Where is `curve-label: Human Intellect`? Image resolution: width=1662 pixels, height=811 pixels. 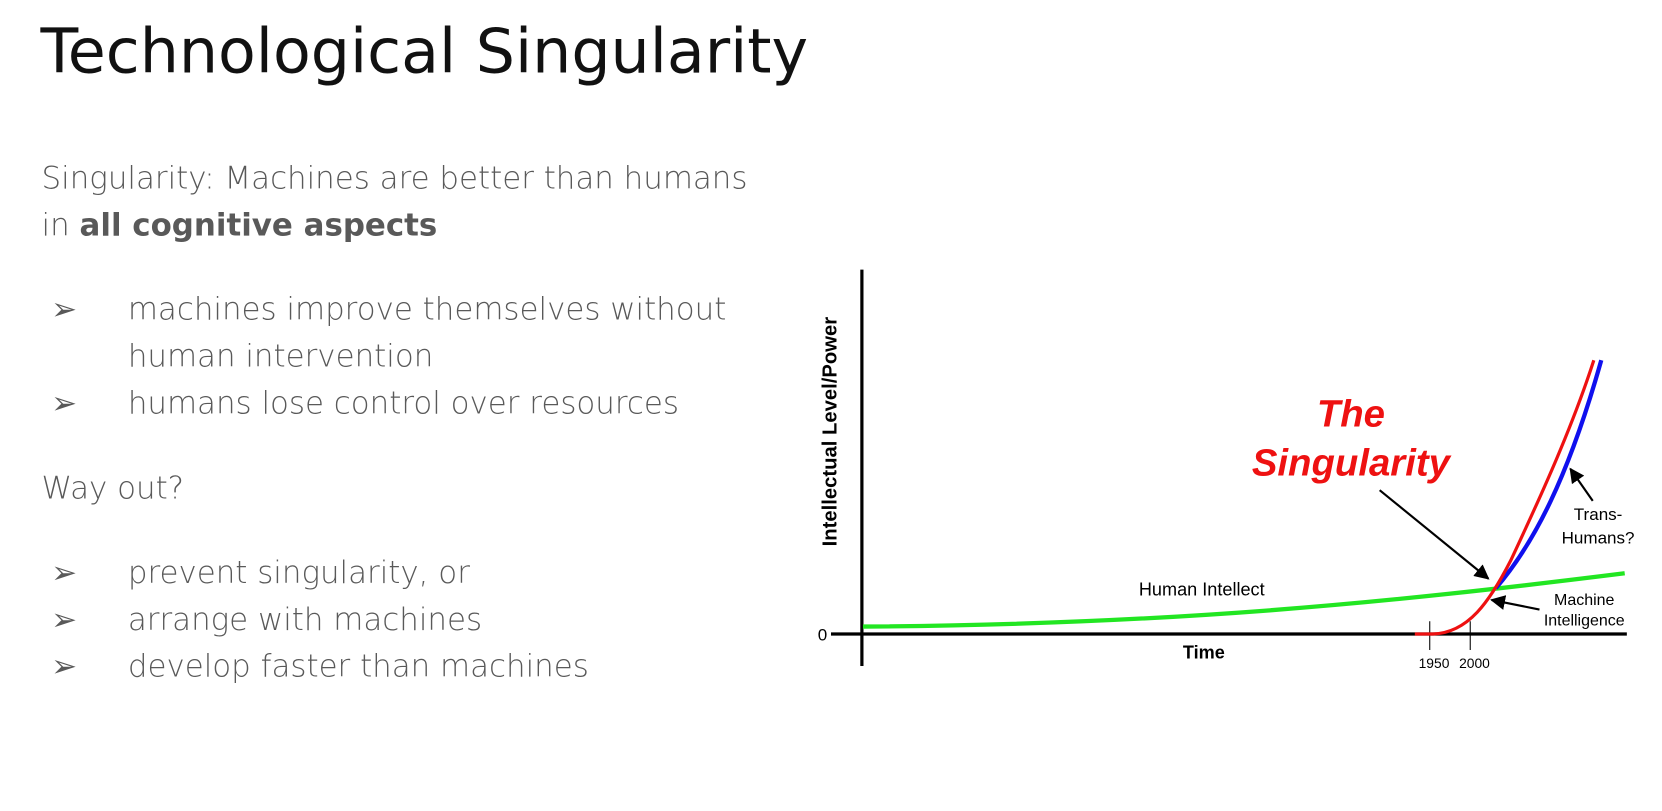
curve-label: Human Intellect is located at coordinates (1202, 590).